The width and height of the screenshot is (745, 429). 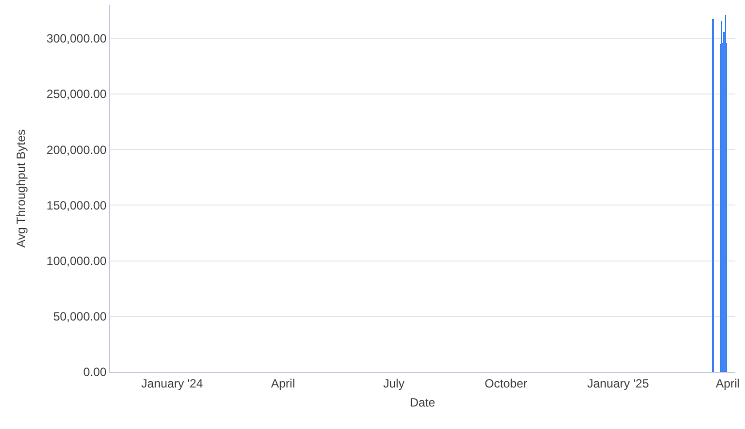 I want to click on y-tick-label: 250,000.00, so click(x=76, y=94).